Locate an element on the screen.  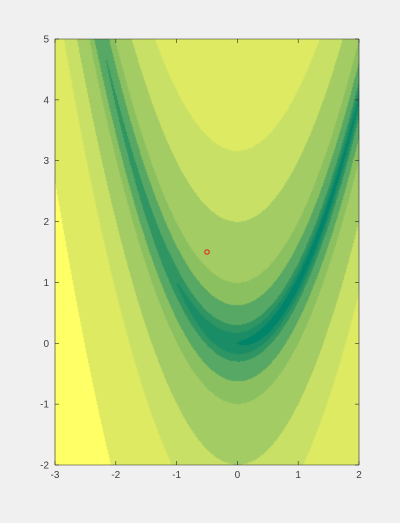
start-point-marker is located at coordinates (207, 252).